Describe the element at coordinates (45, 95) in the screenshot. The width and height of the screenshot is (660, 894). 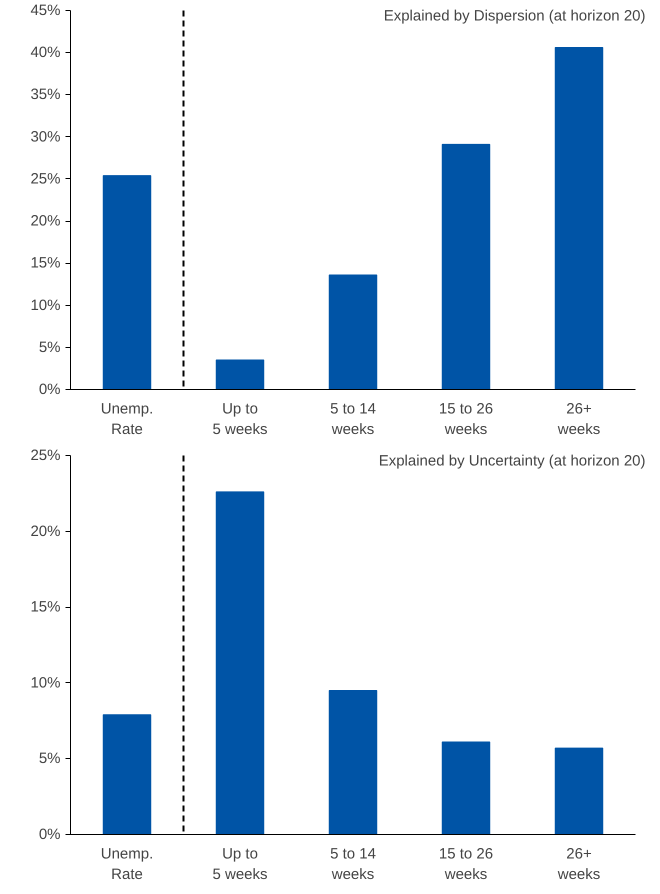
I see `y-tick-label: 35%` at that location.